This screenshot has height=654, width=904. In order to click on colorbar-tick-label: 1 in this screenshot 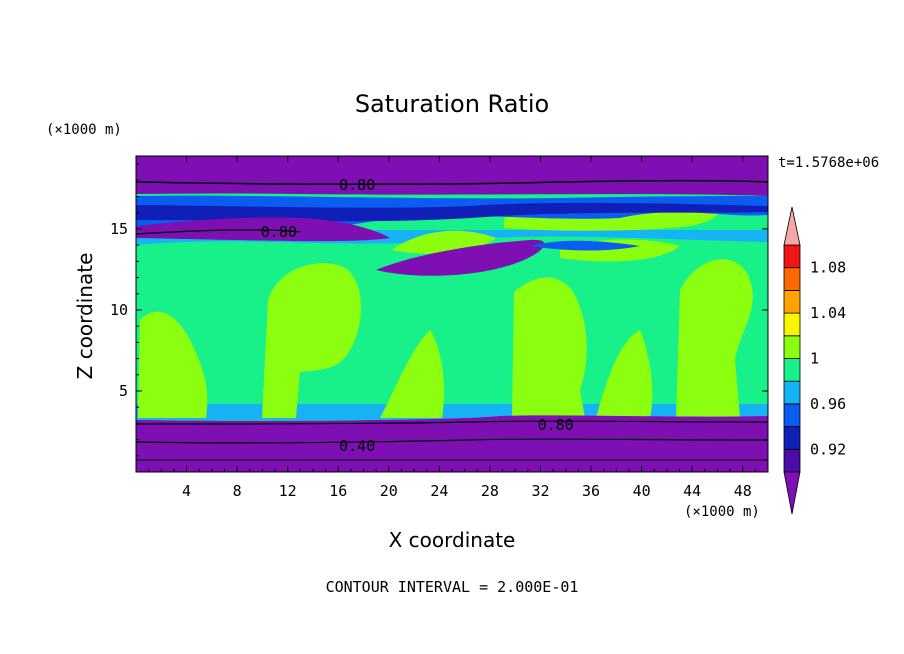, I will do `click(814, 359)`.